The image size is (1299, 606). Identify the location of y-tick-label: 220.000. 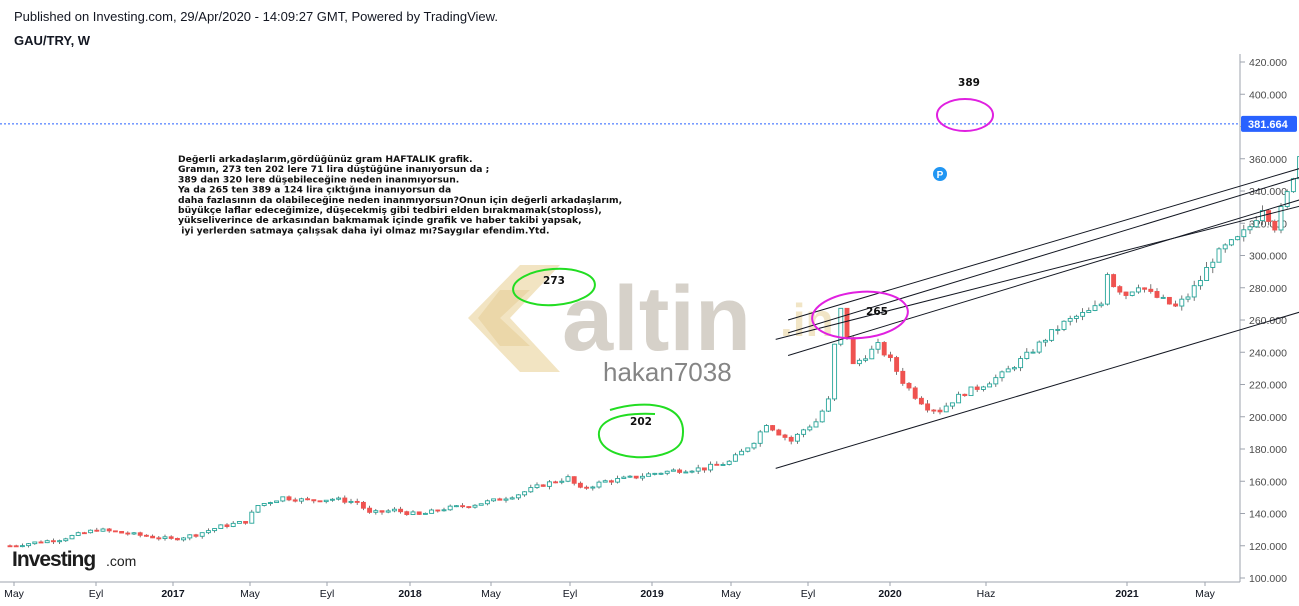
(1268, 386).